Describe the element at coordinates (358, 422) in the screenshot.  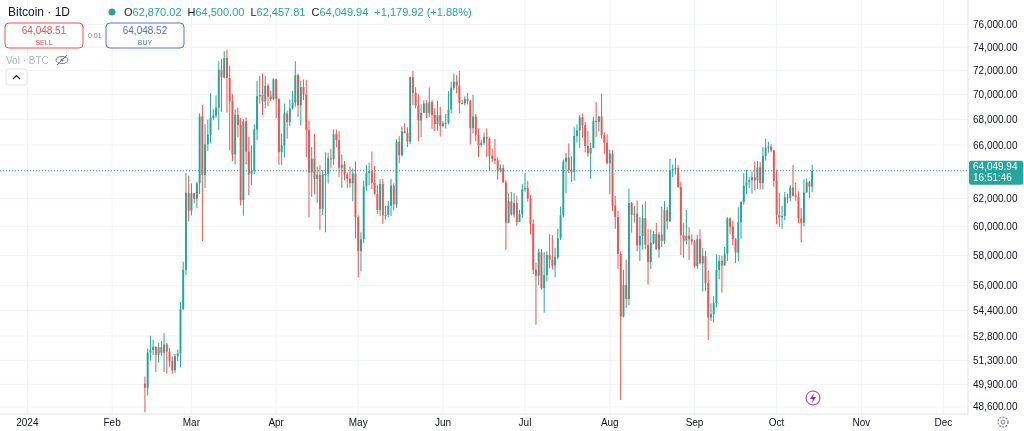
I see `x-tick-label: May` at that location.